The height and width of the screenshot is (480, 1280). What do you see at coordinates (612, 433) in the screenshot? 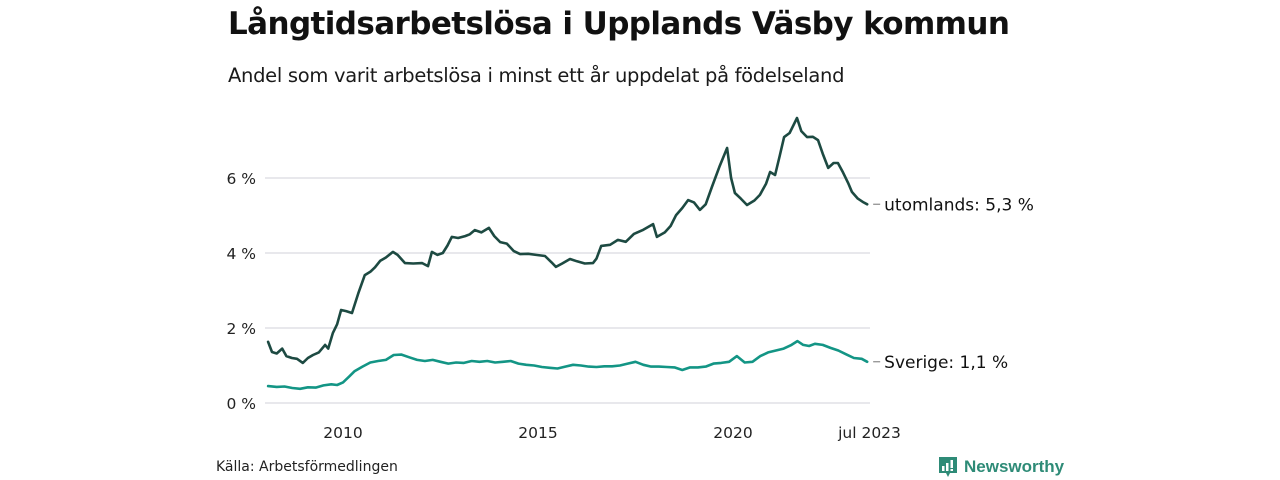
I see `x-axis-ticks: 2010 2015 2020 jul 2023` at bounding box center [612, 433].